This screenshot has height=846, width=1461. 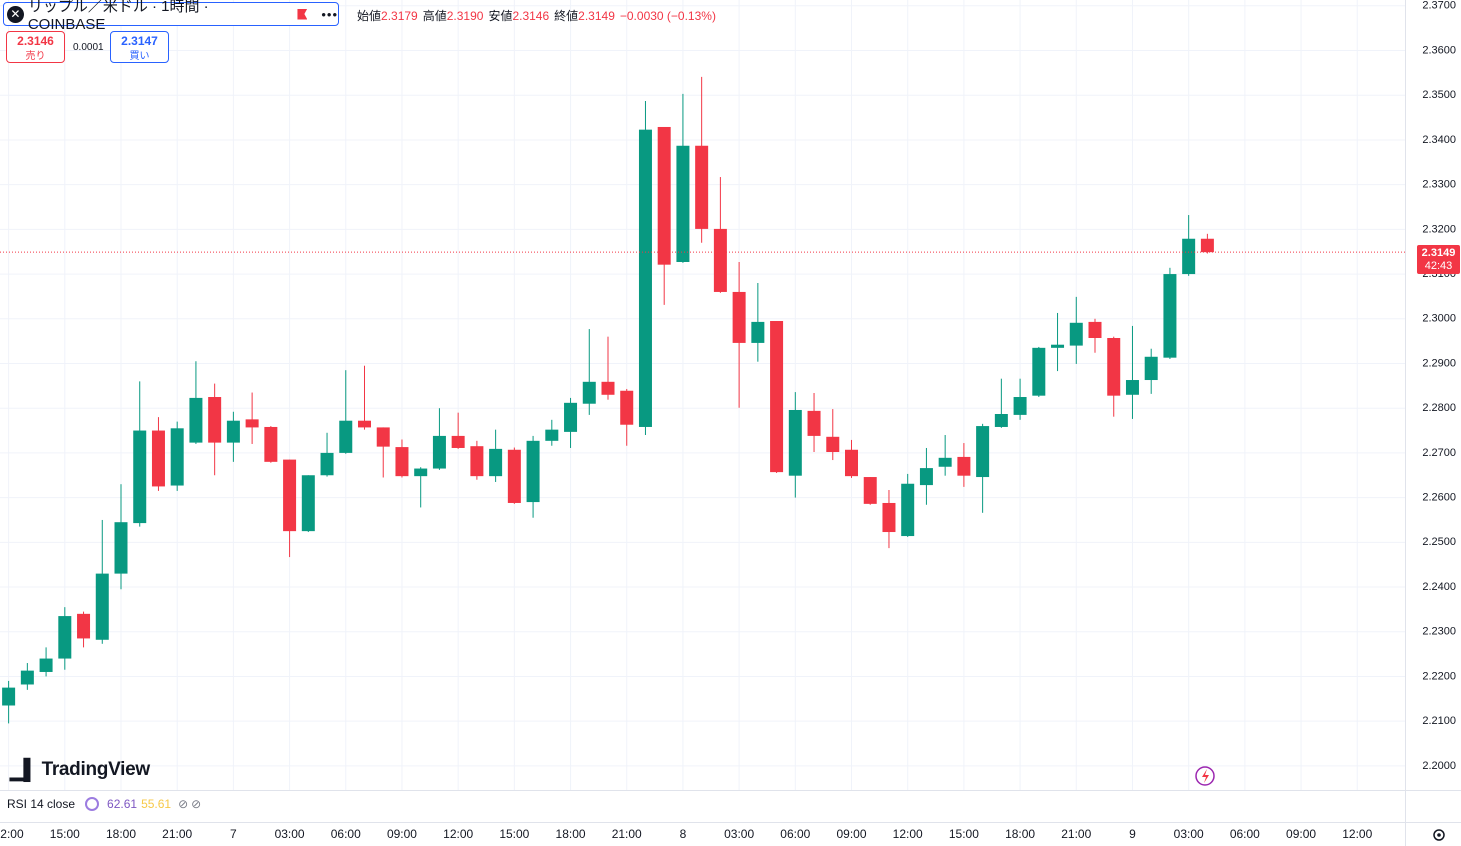 What do you see at coordinates (1439, 6) in the screenshot?
I see `y-tick-label: 2.3700` at bounding box center [1439, 6].